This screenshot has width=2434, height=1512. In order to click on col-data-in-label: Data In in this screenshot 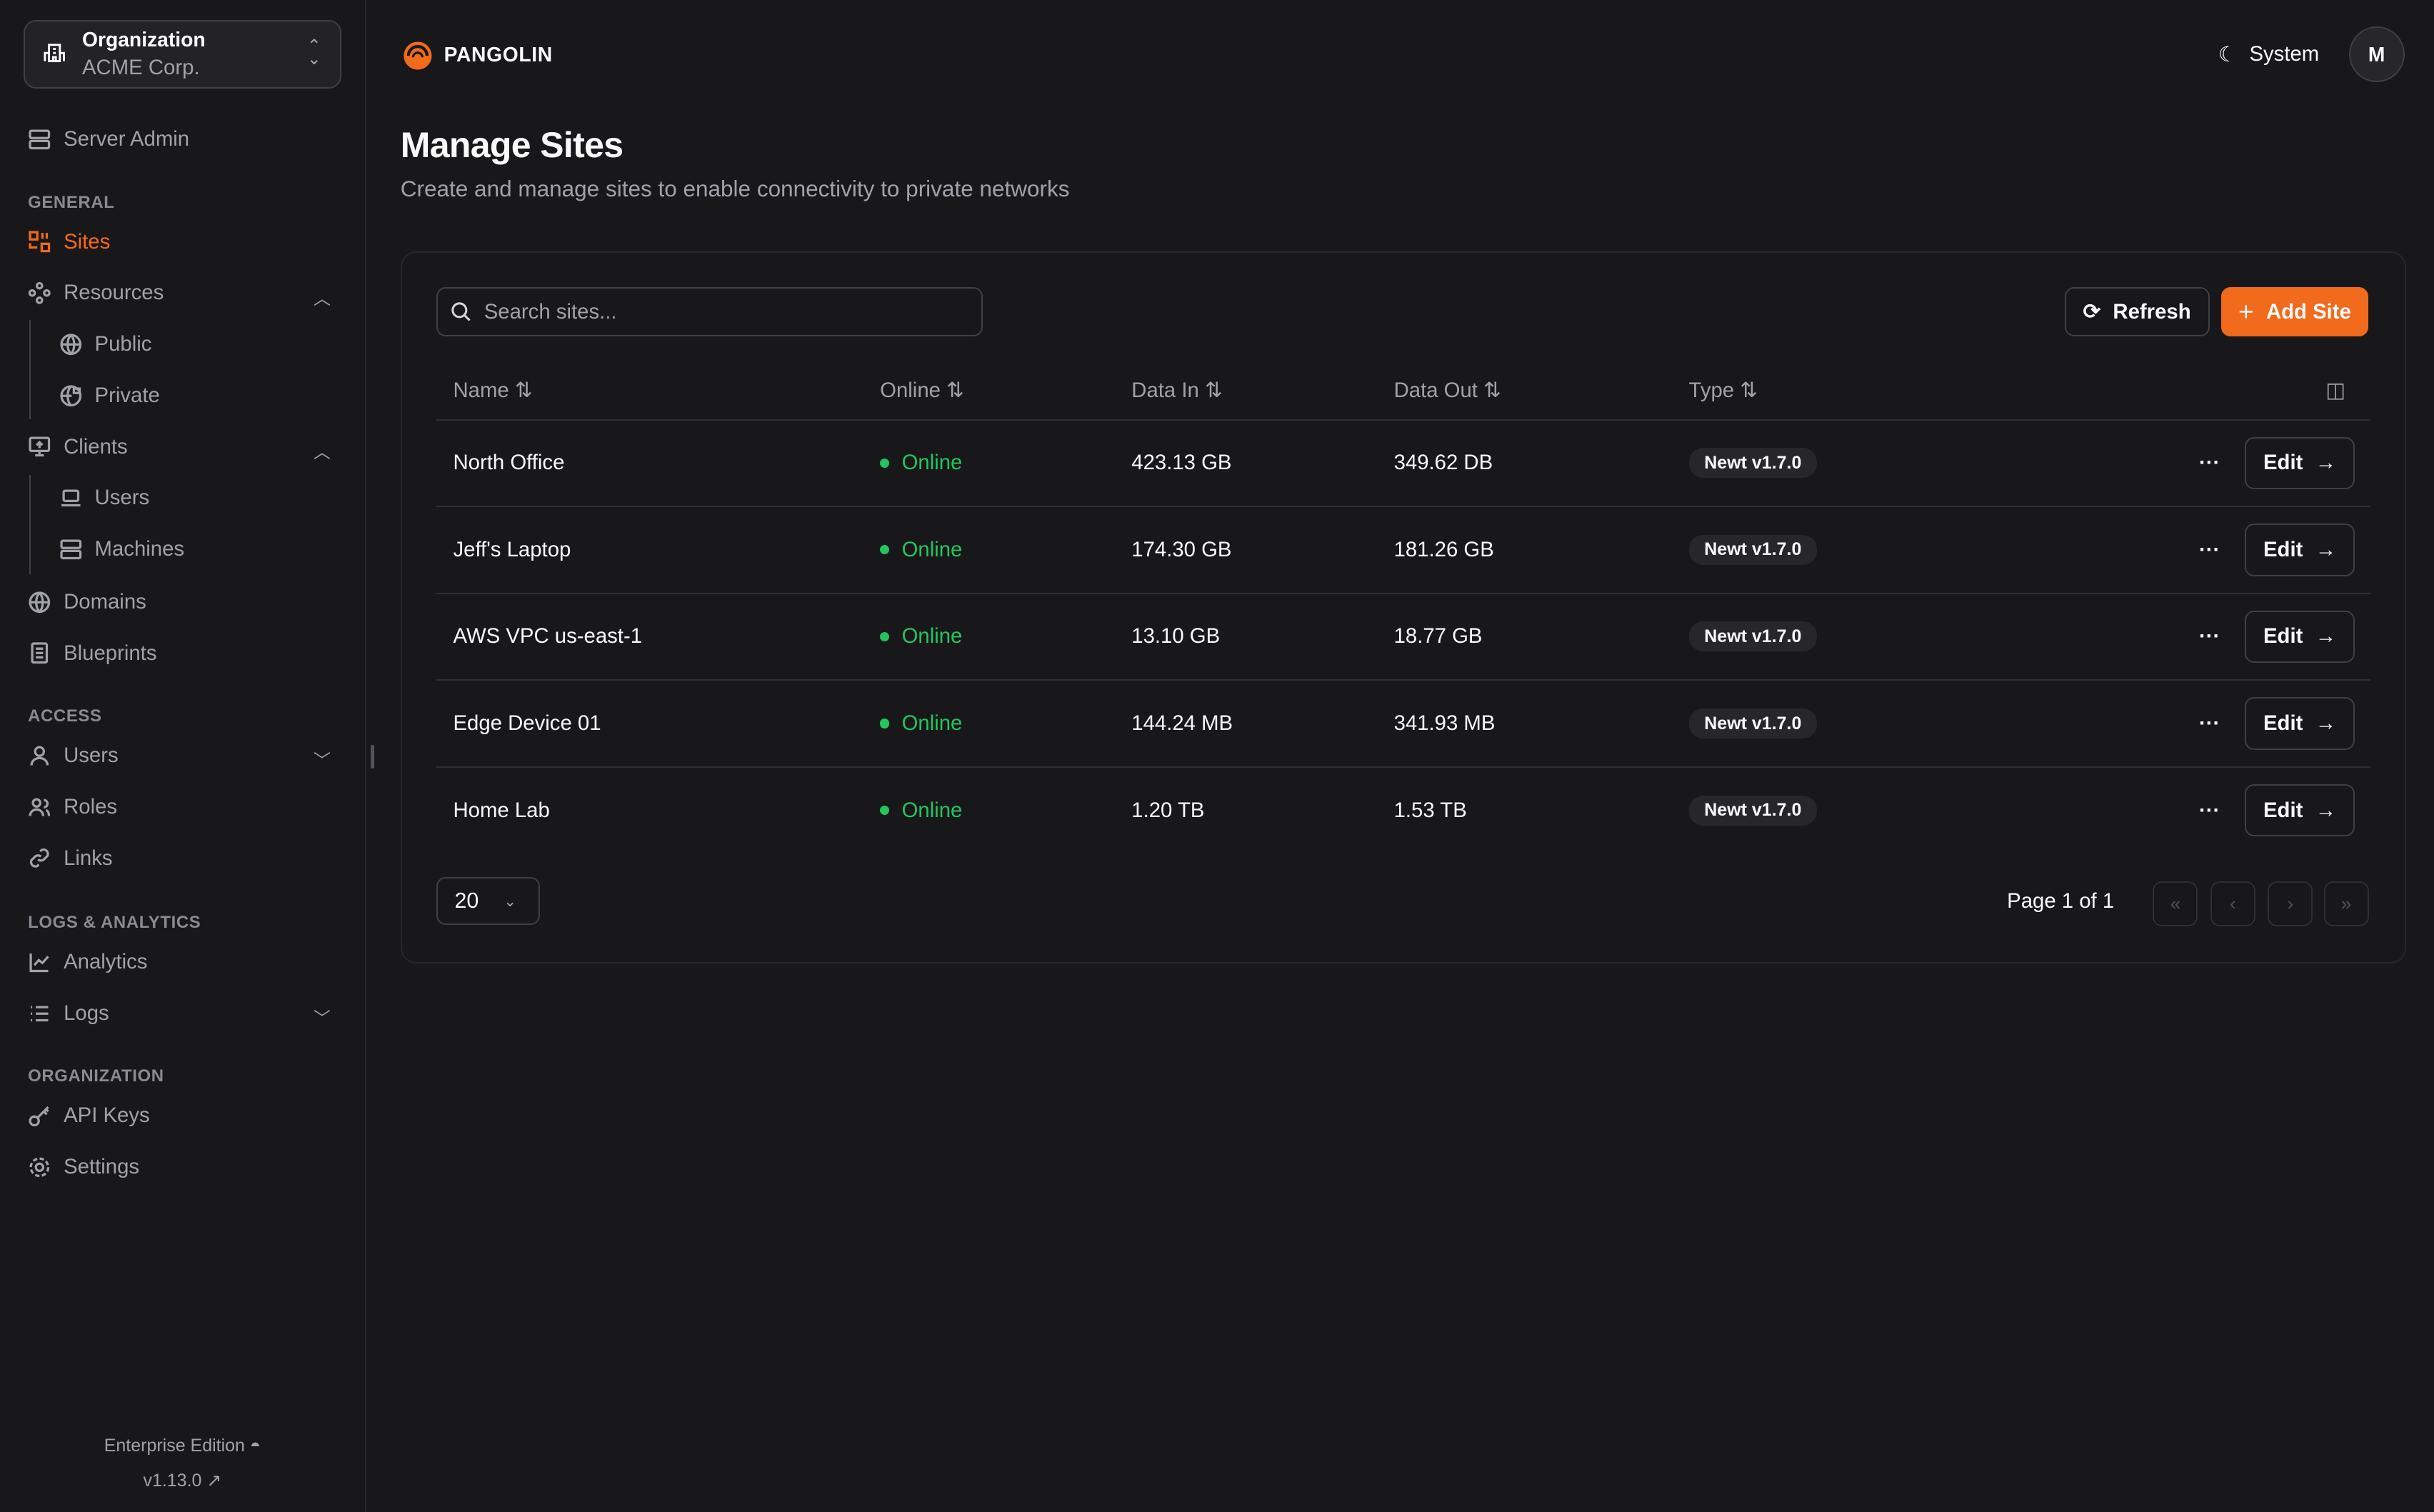, I will do `click(1165, 390)`.